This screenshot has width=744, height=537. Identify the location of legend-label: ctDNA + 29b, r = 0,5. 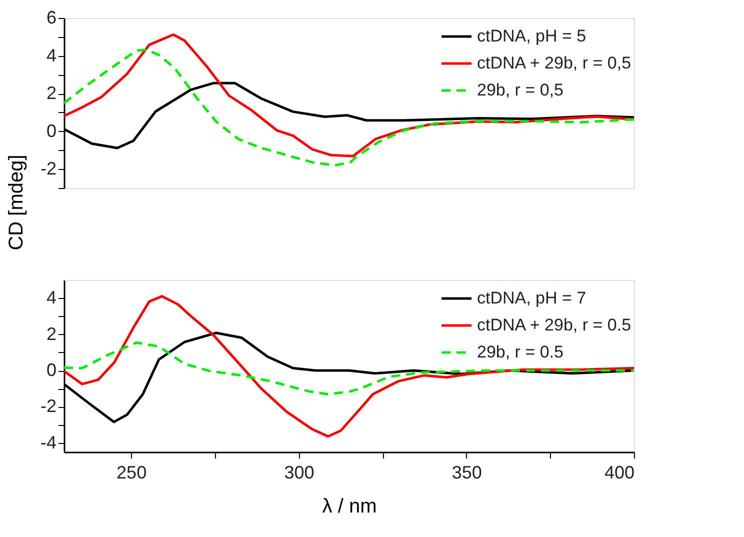
(554, 63).